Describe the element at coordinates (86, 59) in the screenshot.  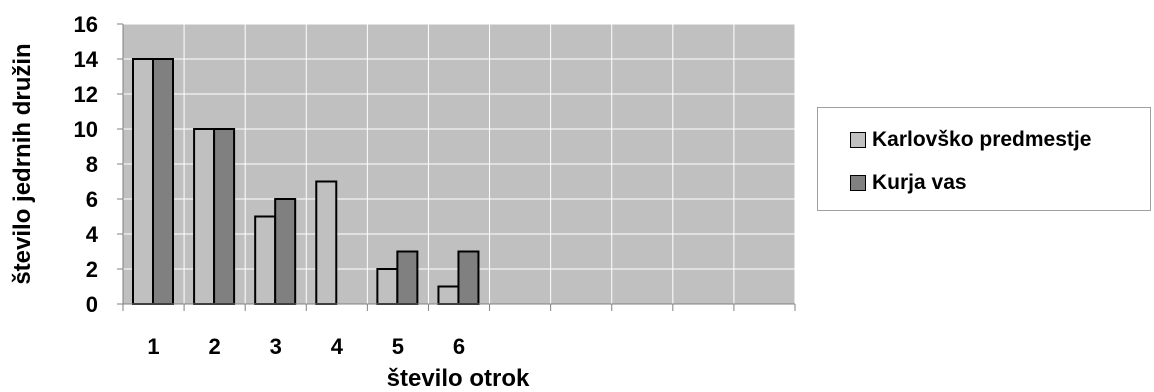
I see `y-tick-label: 14` at that location.